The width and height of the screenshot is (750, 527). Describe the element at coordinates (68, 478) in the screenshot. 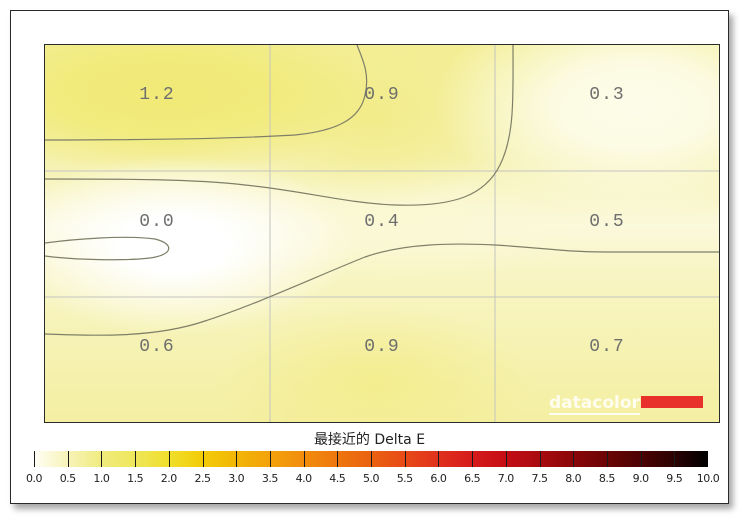

I see `colorbar-tick-label: 0.5` at that location.